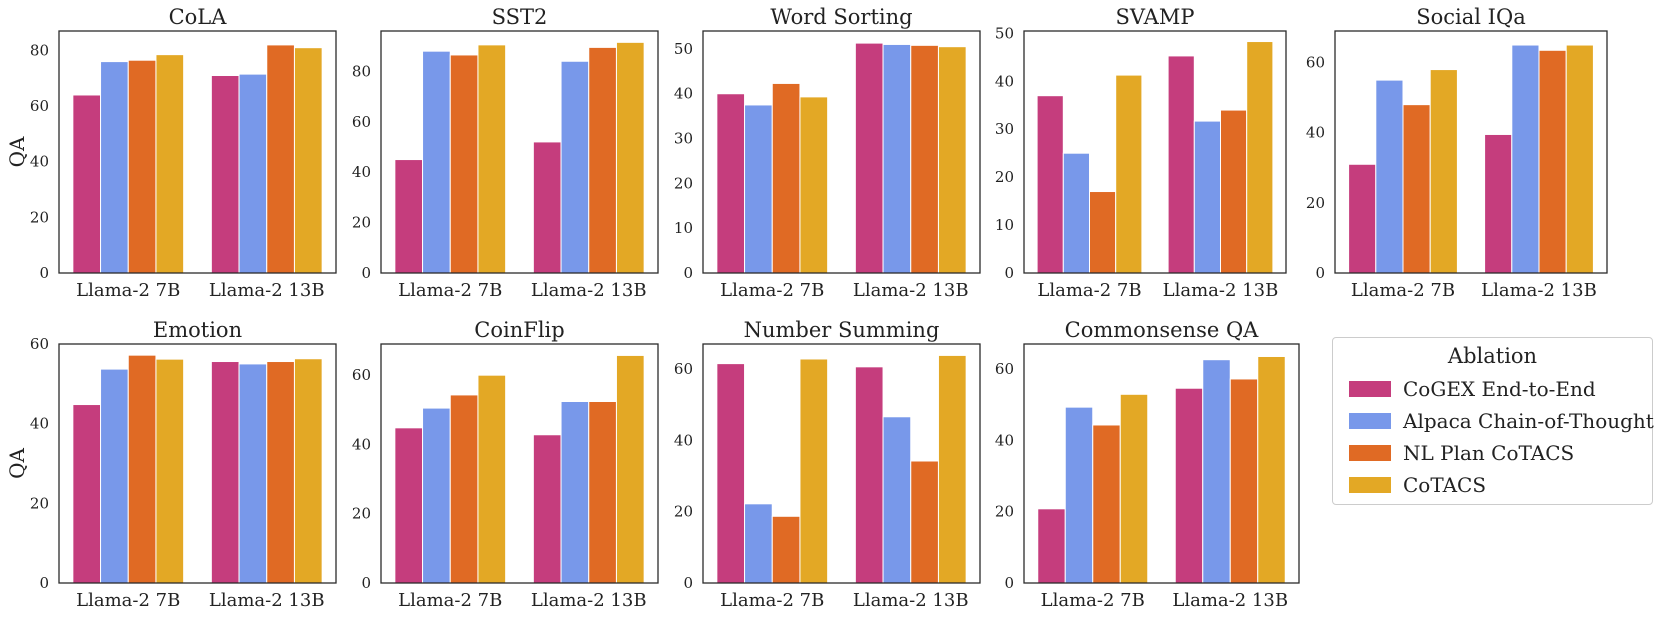  What do you see at coordinates (842, 330) in the screenshot?
I see `number-summing-title: Number Summing` at bounding box center [842, 330].